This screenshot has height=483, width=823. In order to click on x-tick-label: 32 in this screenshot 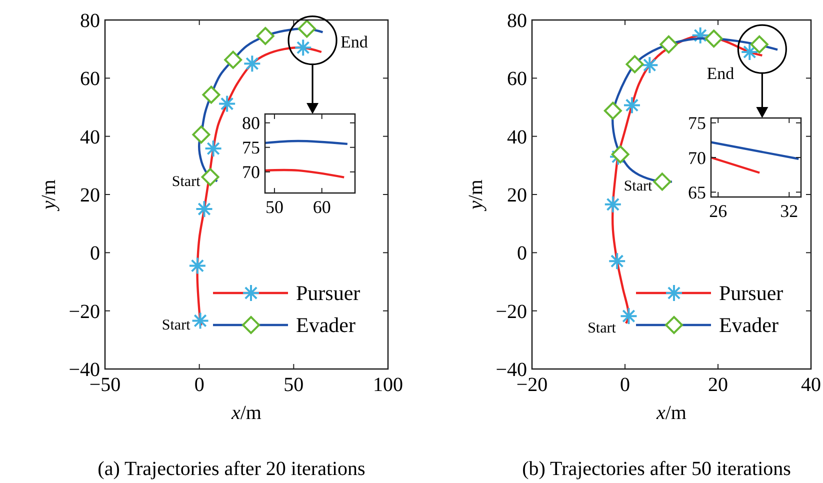, I will do `click(789, 211)`.